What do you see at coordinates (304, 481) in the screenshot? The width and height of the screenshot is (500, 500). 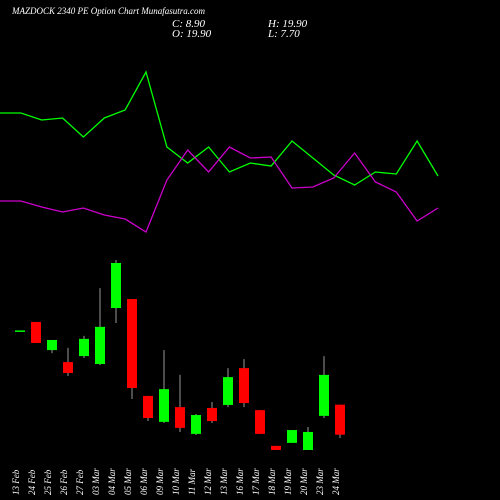 I see `x-tick-label: 20 Mar` at bounding box center [304, 481].